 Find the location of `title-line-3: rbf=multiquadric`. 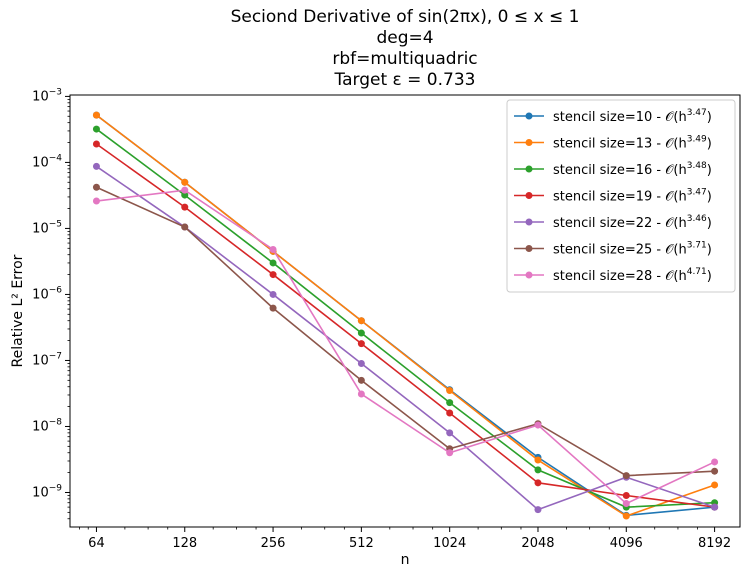

title-line-3: rbf=multiquadric is located at coordinates (404, 59).